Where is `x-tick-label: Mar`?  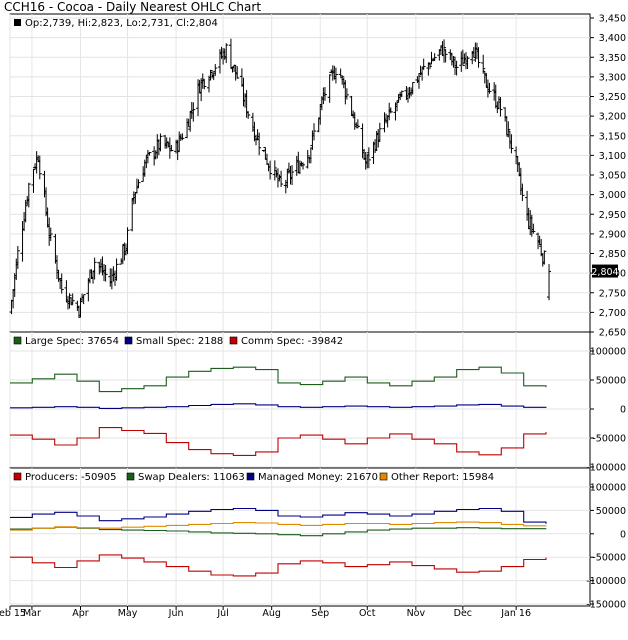
x-tick-label: Mar is located at coordinates (32, 613).